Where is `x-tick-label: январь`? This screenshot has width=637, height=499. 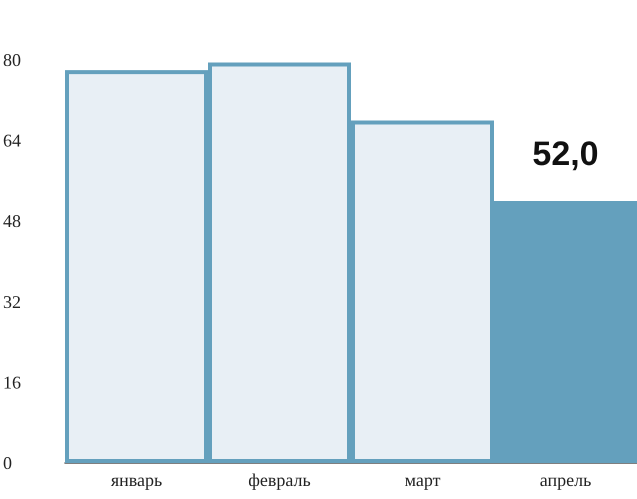 x-tick-label: январь is located at coordinates (136, 480).